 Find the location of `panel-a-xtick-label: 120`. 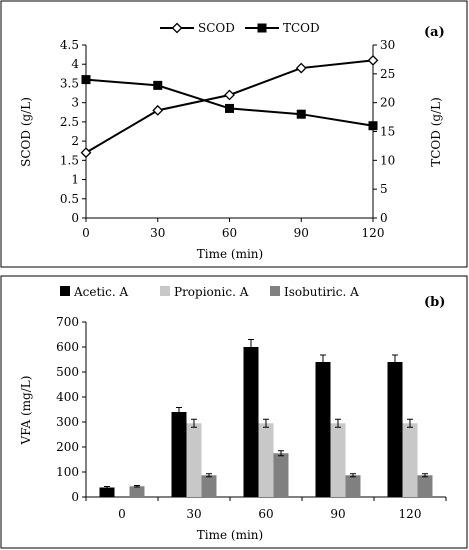

panel-a-xtick-label: 120 is located at coordinates (373, 233).